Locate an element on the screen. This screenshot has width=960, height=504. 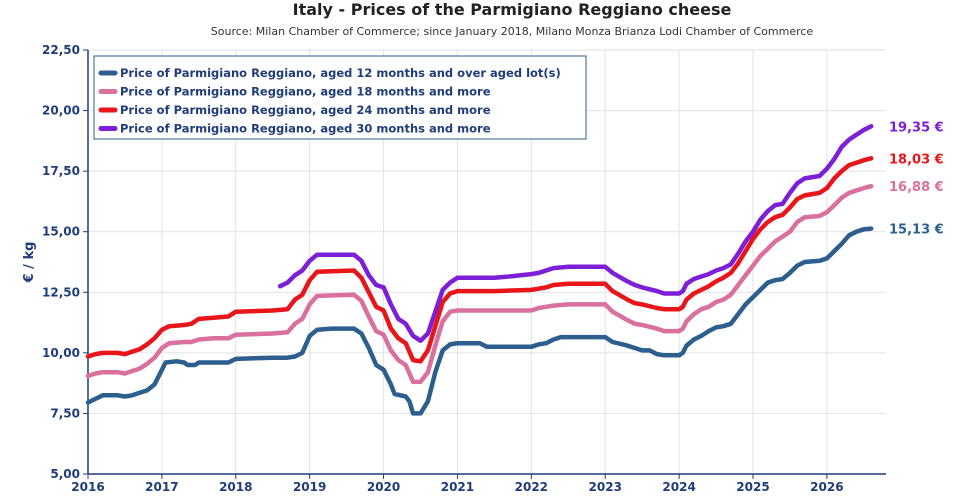
x-tick-label: 2022 is located at coordinates (531, 487).